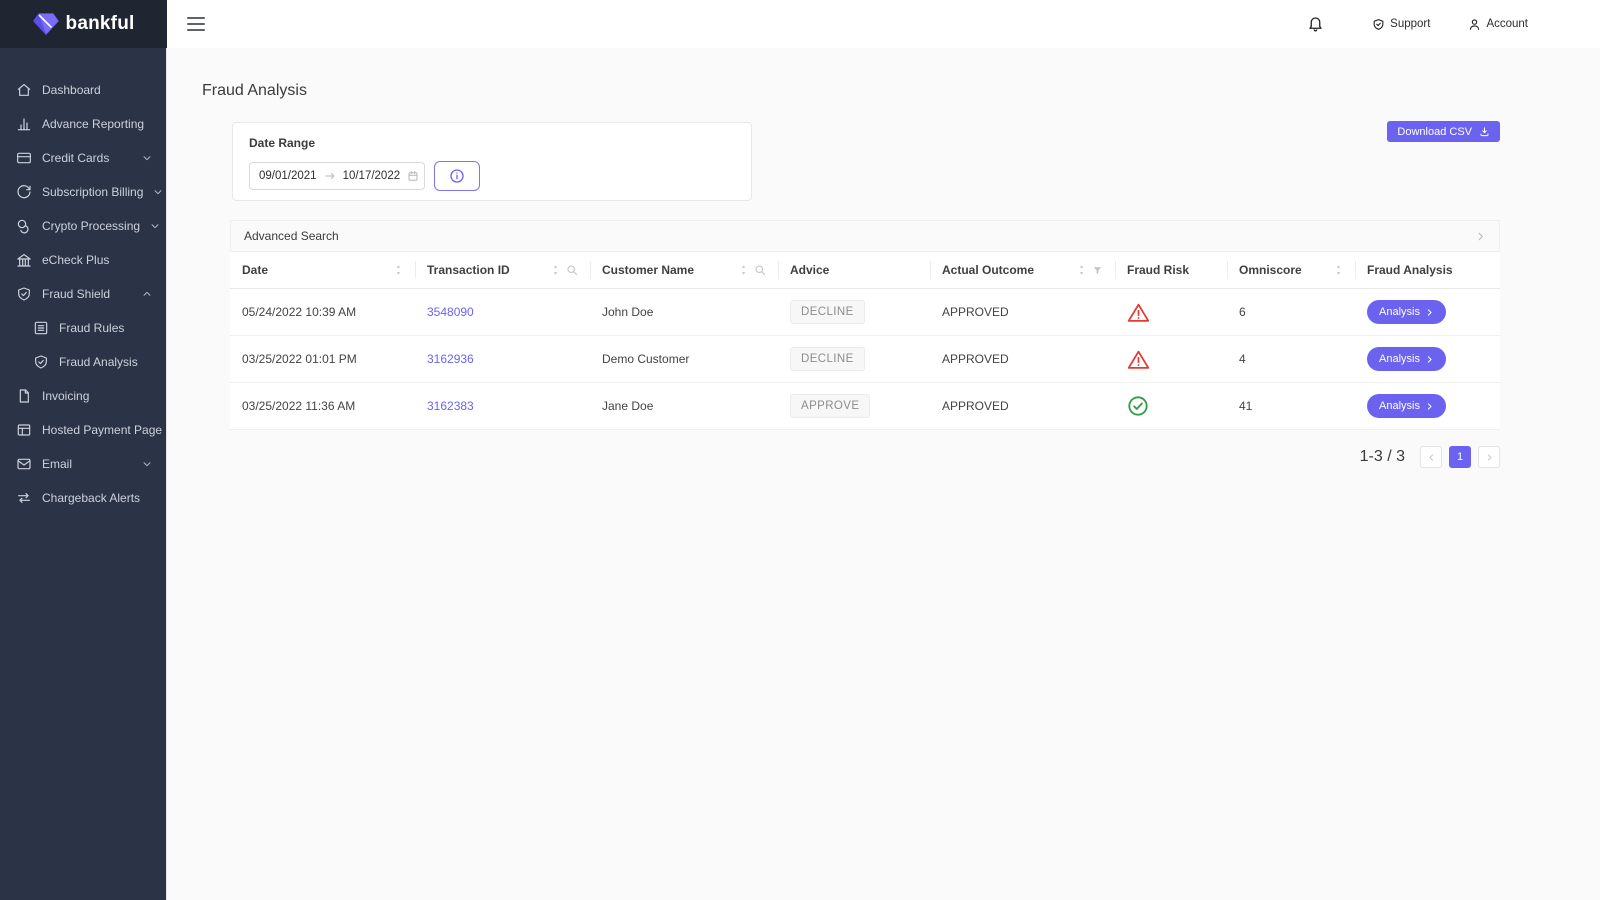 Image resolution: width=1600 pixels, height=900 pixels. Describe the element at coordinates (76, 158) in the screenshot. I see `sidebar-item-label: Credit Cards` at that location.